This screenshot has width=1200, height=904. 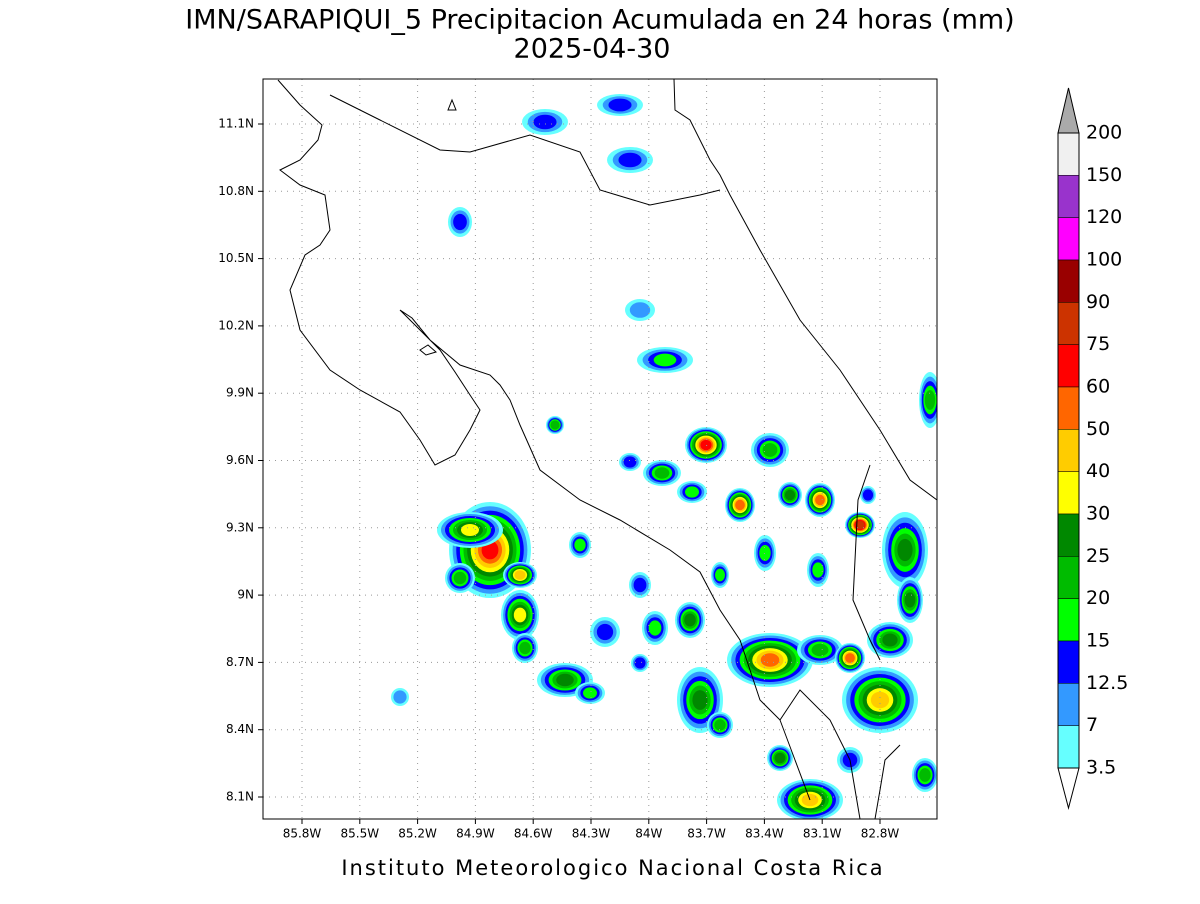 I want to click on colorbar-label: 60, so click(x=1098, y=387).